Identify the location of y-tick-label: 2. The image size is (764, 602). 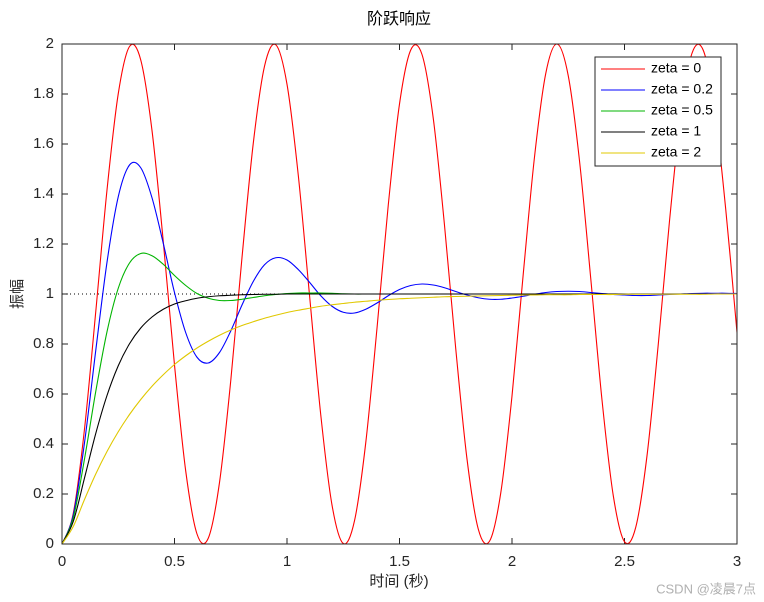
(50, 43).